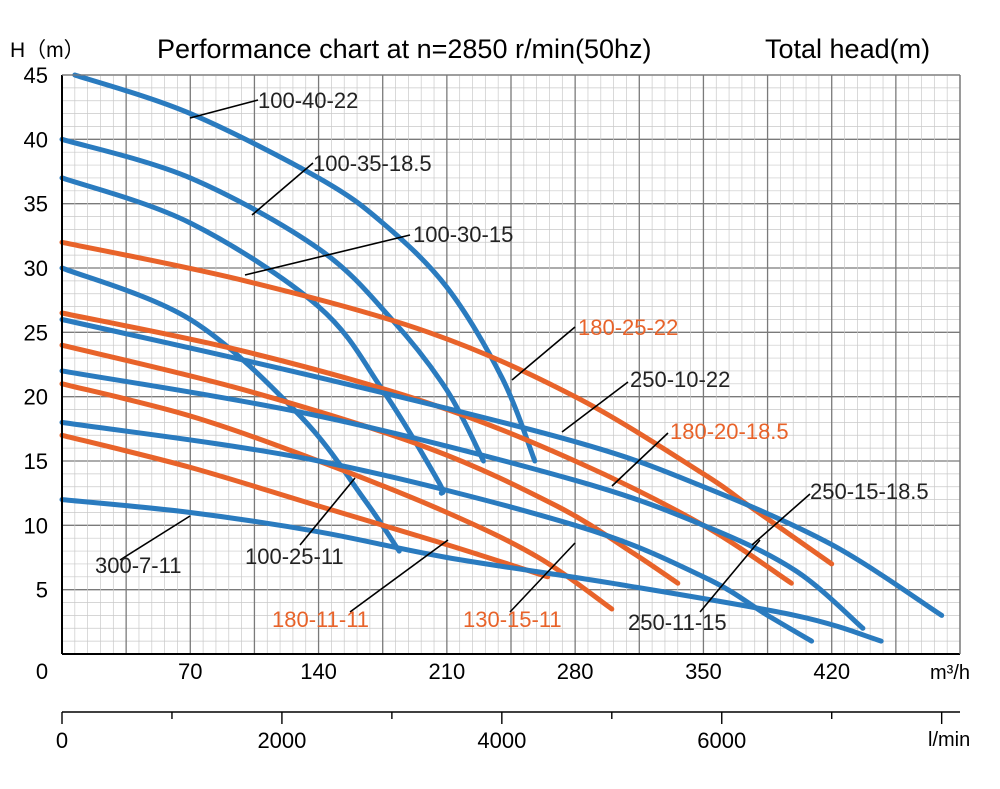 Image resolution: width=1000 pixels, height=789 pixels. What do you see at coordinates (47, 50) in the screenshot?
I see `y-axis-label: H（m）` at bounding box center [47, 50].